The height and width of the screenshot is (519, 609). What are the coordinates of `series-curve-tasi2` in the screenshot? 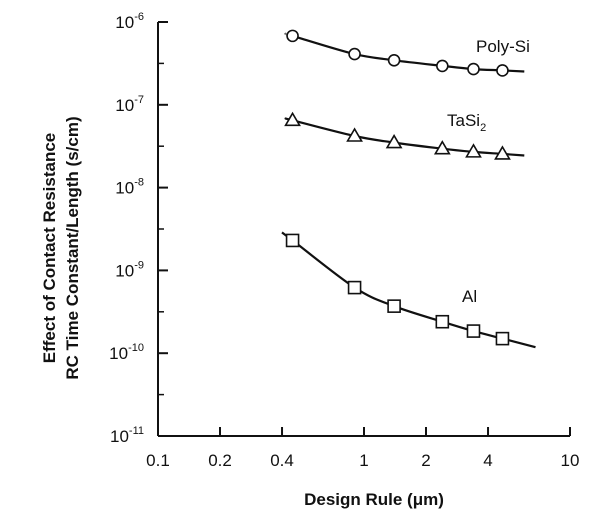 It's located at (404, 137).